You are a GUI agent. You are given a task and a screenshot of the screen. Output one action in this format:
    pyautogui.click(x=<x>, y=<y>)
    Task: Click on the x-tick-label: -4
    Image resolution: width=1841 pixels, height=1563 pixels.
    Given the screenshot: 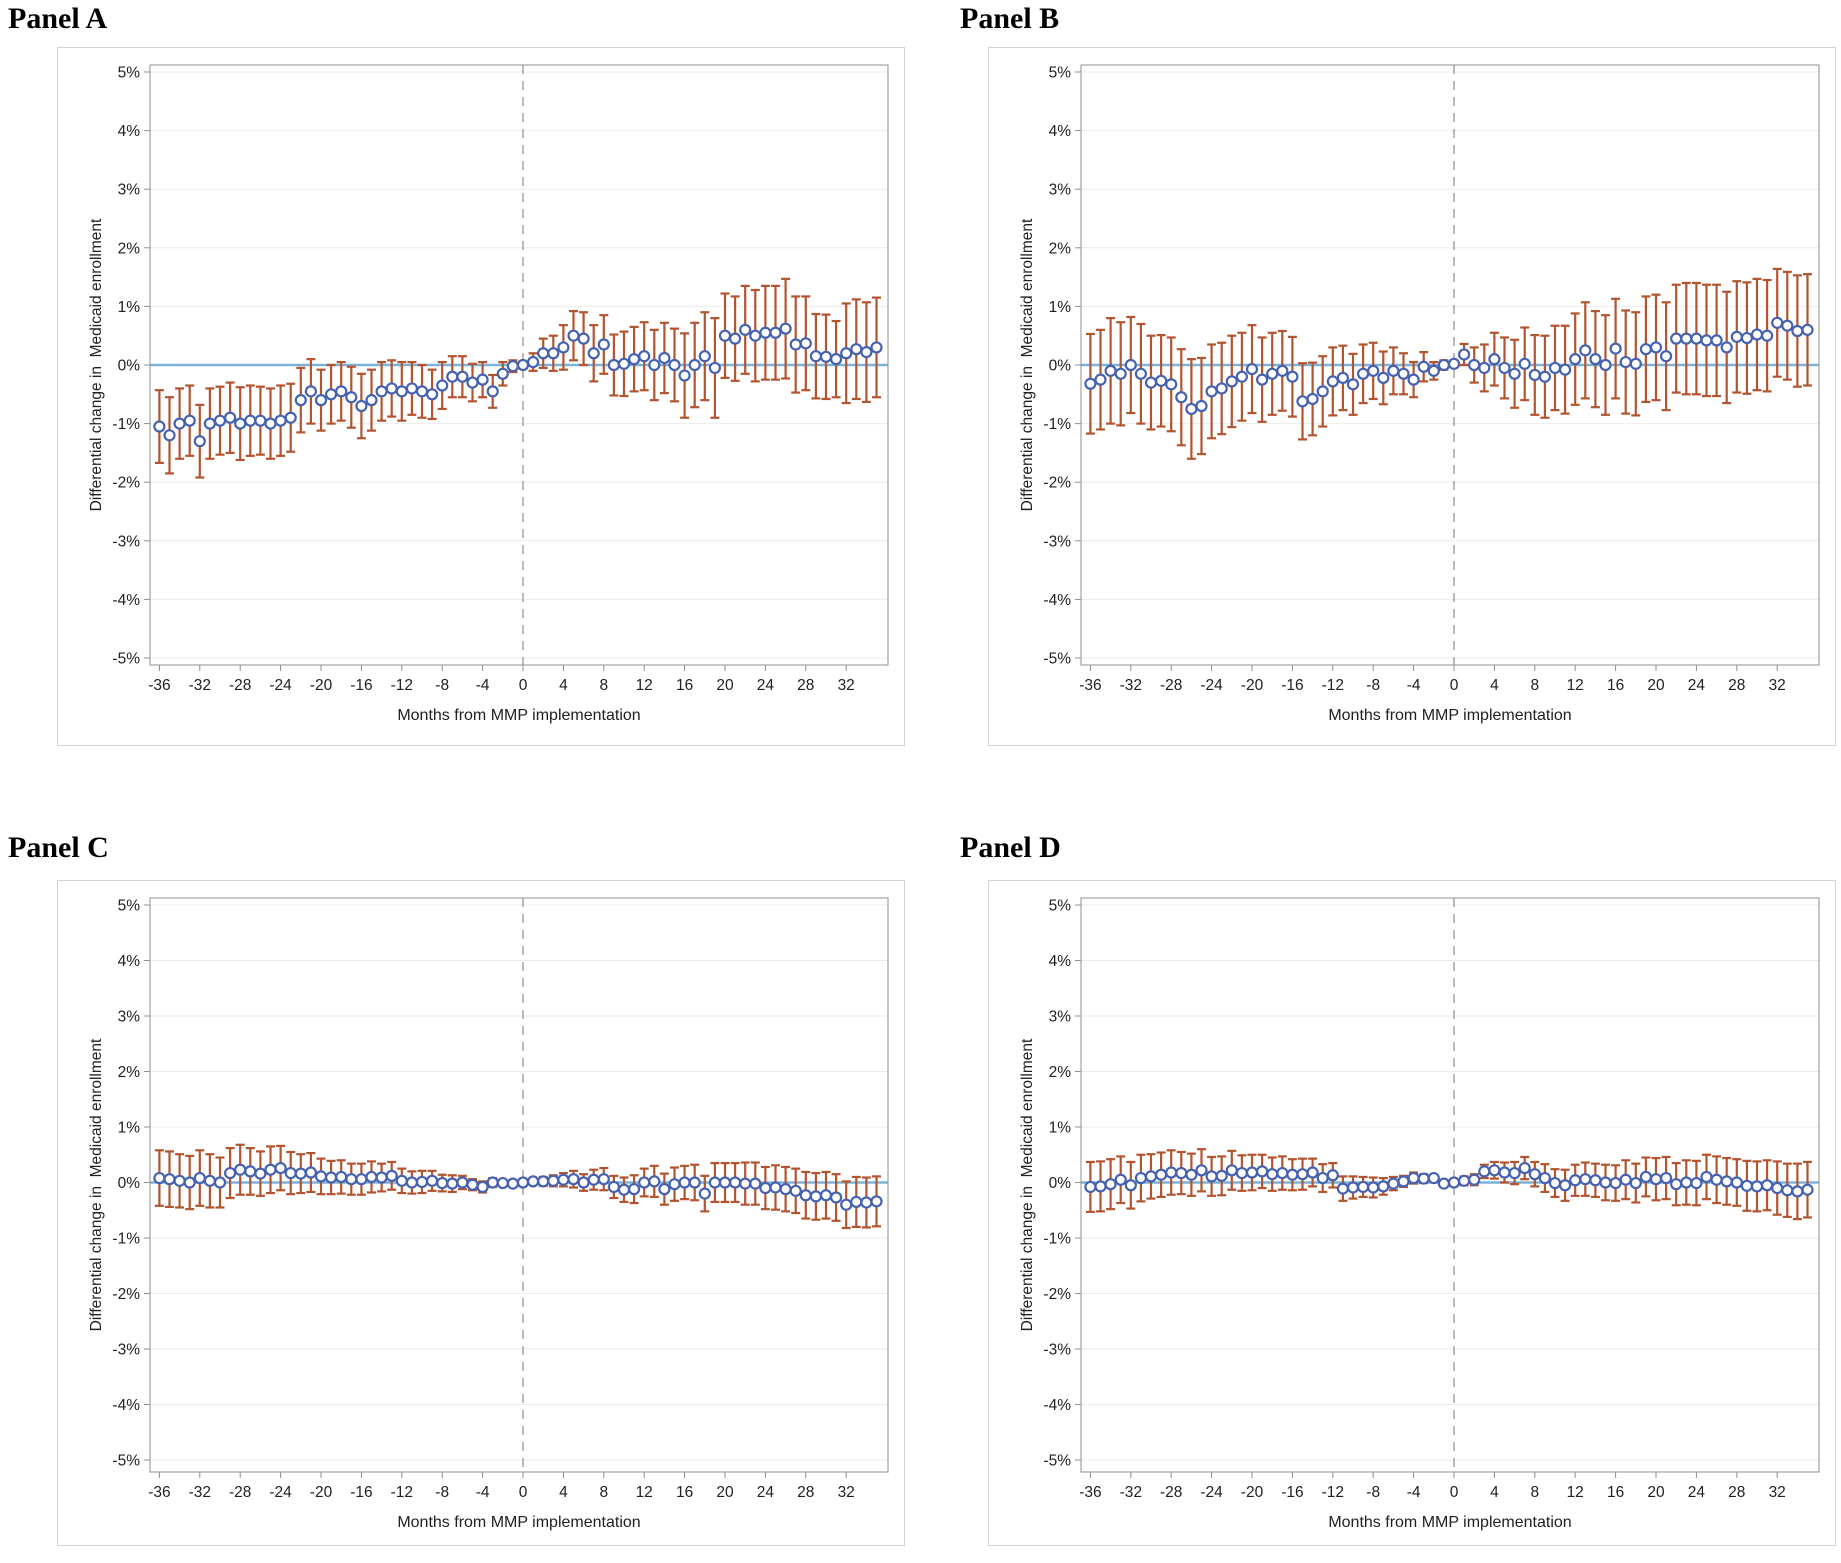 What is the action you would take?
    pyautogui.click(x=483, y=685)
    